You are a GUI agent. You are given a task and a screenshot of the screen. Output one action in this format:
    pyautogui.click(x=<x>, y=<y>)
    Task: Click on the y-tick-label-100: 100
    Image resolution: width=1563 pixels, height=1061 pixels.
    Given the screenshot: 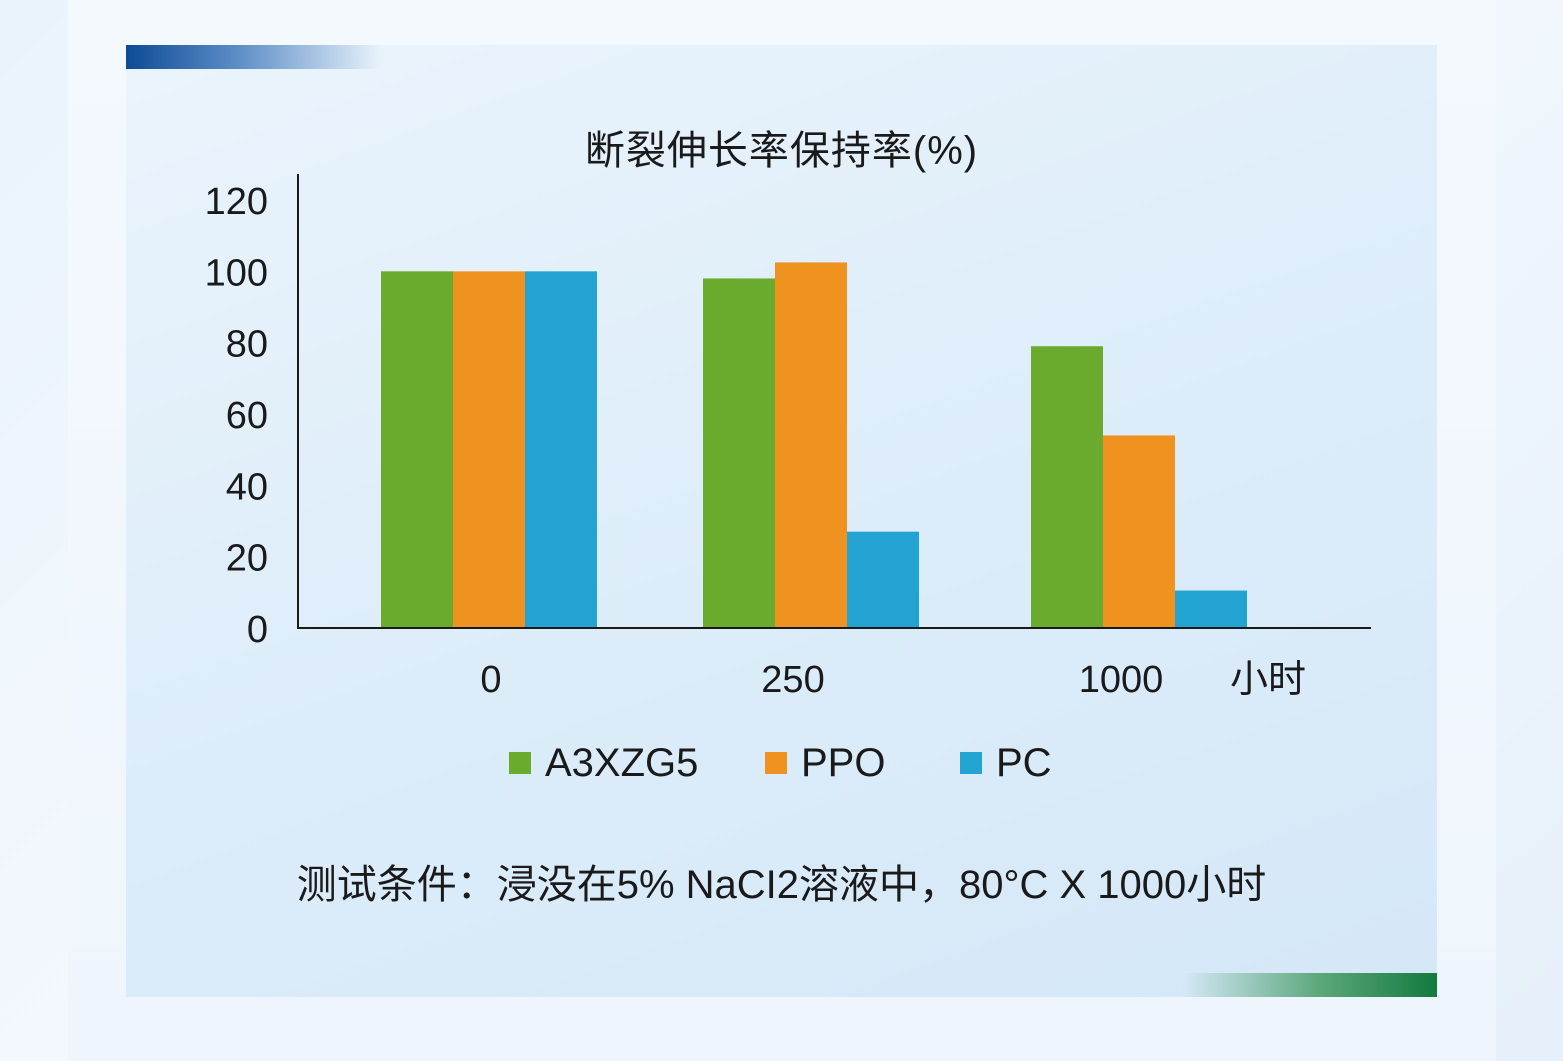 What is the action you would take?
    pyautogui.click(x=236, y=273)
    